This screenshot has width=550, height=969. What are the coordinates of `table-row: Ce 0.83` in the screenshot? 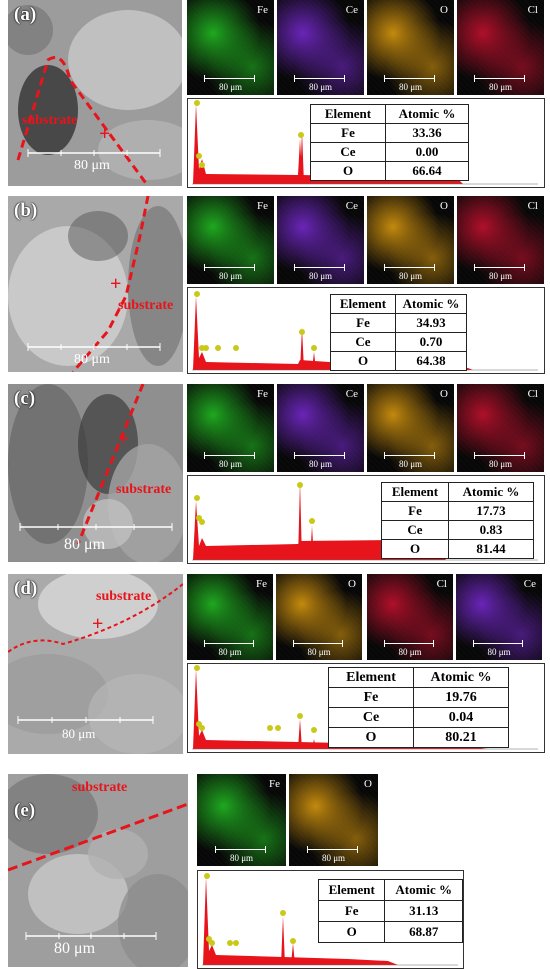 It's located at (457, 530).